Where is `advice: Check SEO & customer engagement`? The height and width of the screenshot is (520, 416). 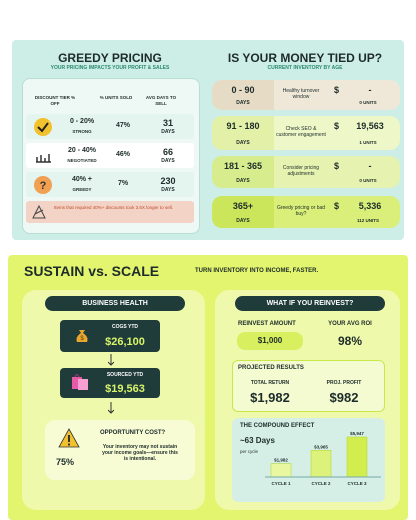 advice: Check SEO & customer engagement is located at coordinates (301, 132).